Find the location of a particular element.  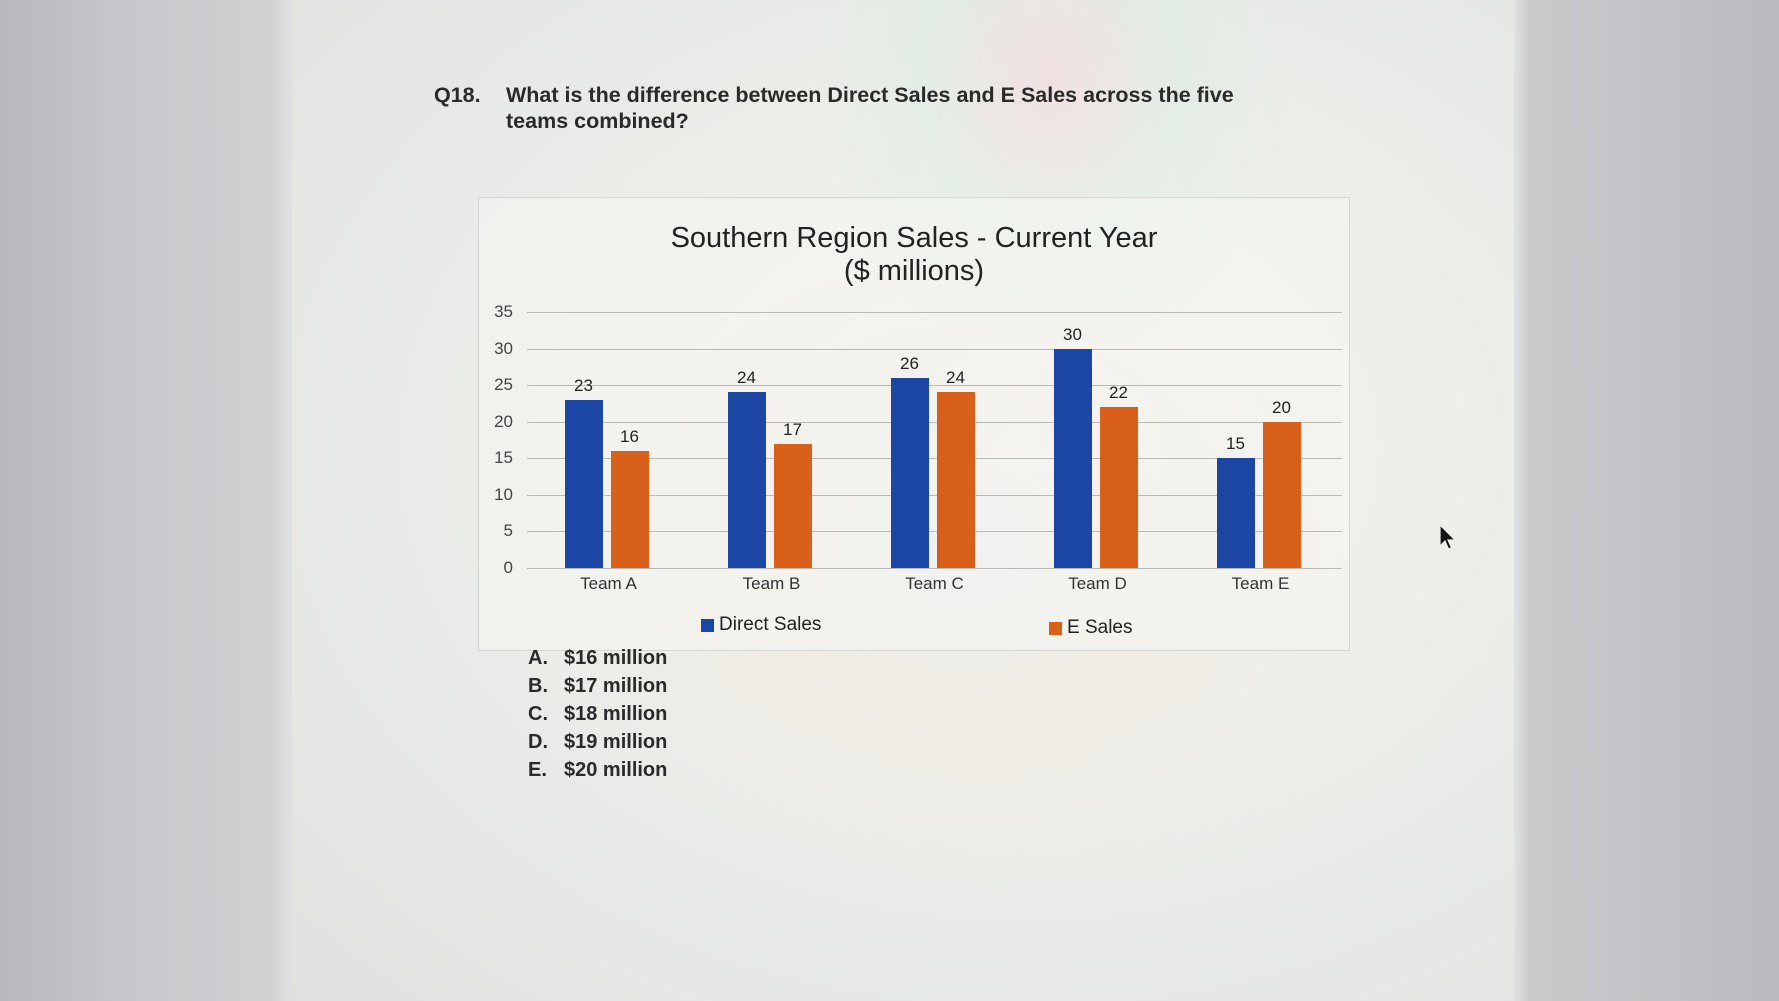

answer-text: $18 million is located at coordinates (616, 714).